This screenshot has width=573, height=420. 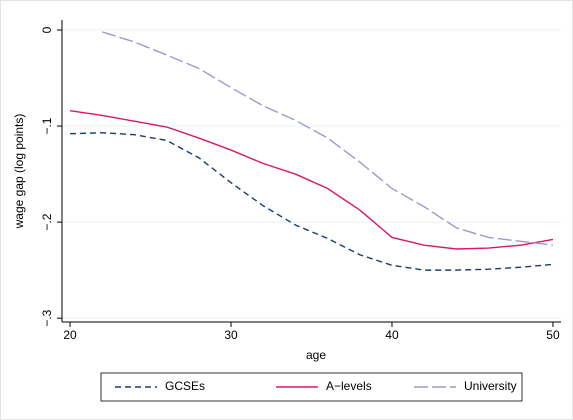 I want to click on legend-label: University, so click(x=490, y=386).